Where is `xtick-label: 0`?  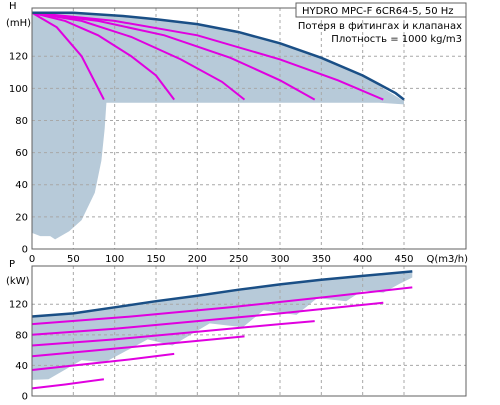 xtick-label: 0 is located at coordinates (32, 259).